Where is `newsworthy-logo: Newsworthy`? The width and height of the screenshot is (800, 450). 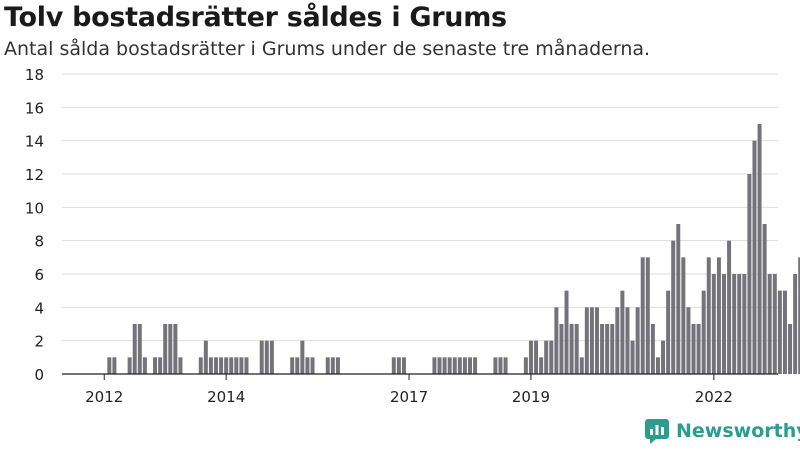 newsworthy-logo: Newsworthy is located at coordinates (722, 431).